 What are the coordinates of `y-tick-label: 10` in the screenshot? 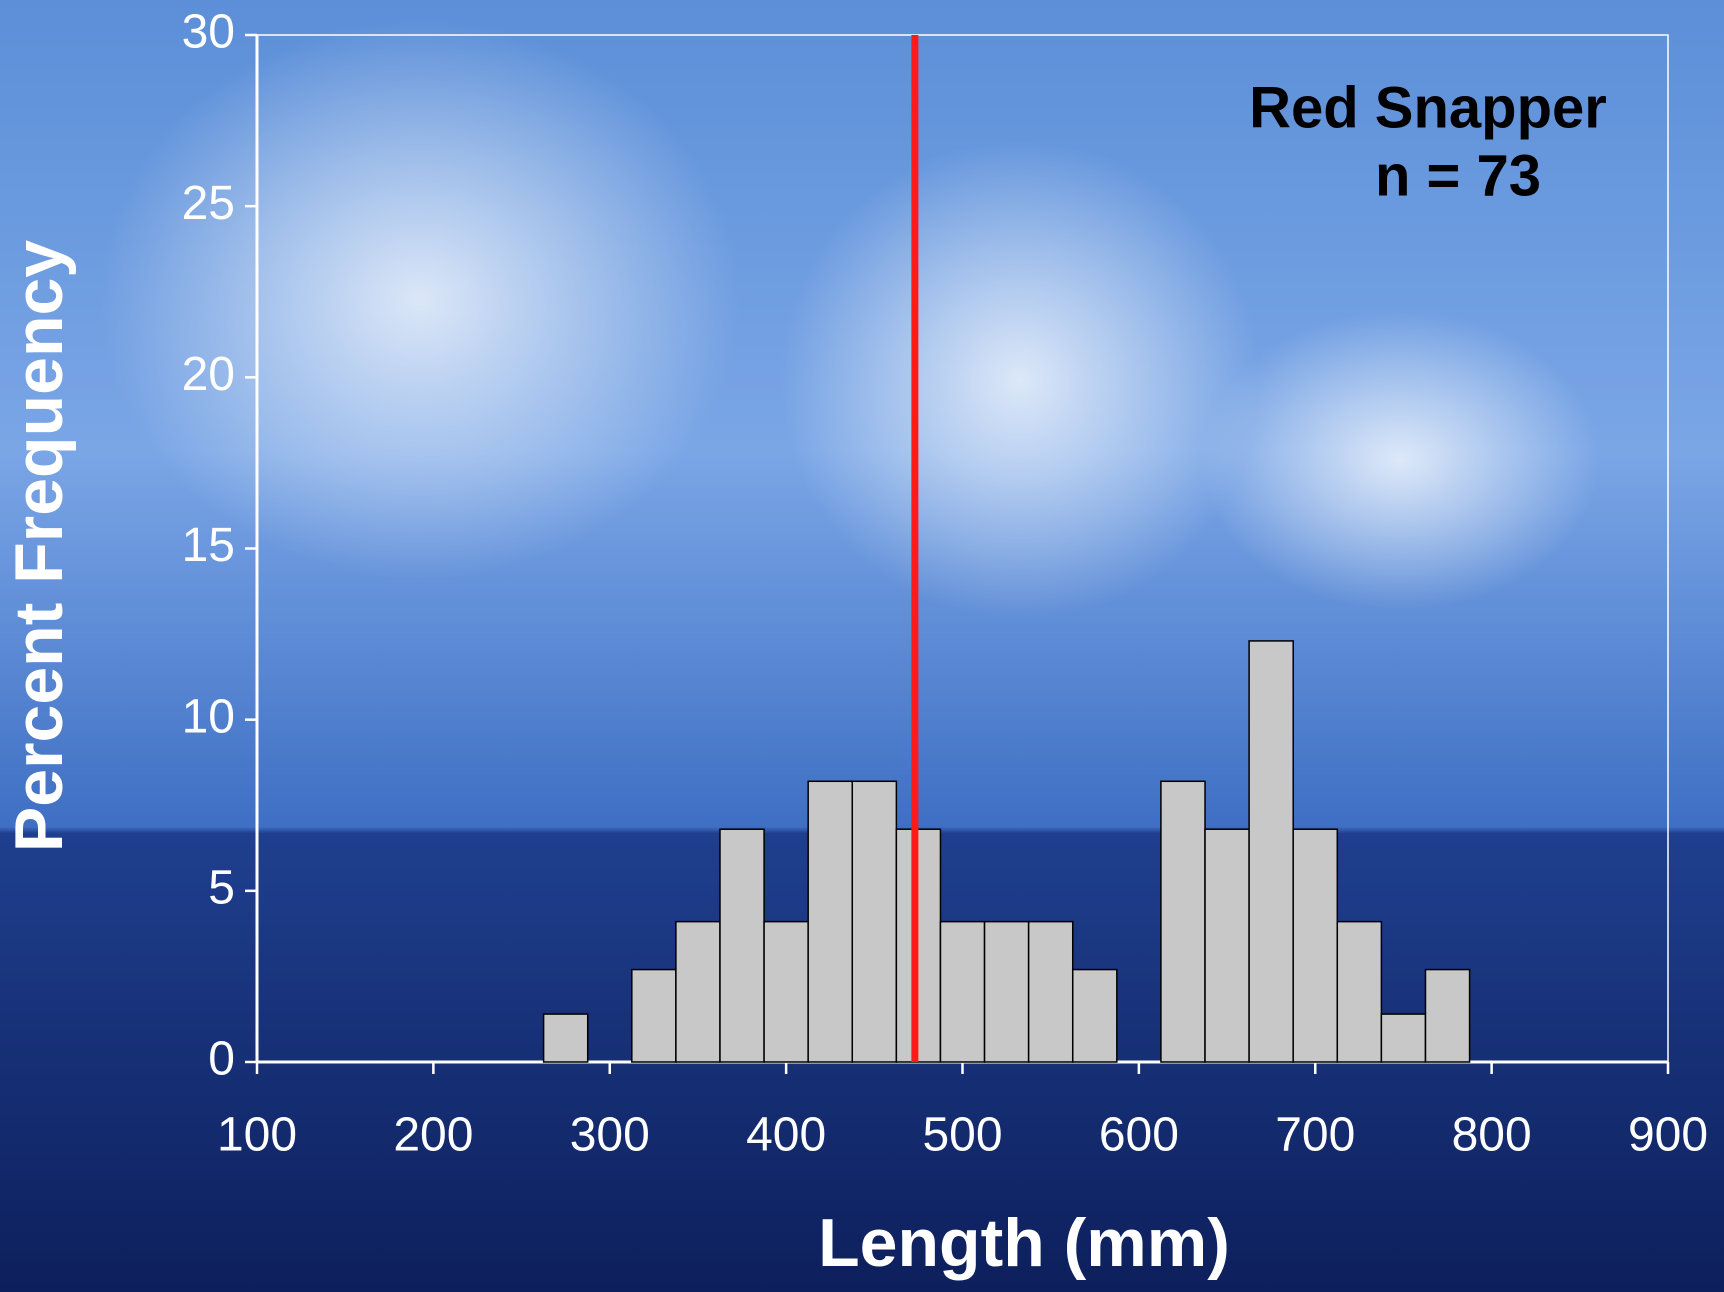 It's located at (208, 716).